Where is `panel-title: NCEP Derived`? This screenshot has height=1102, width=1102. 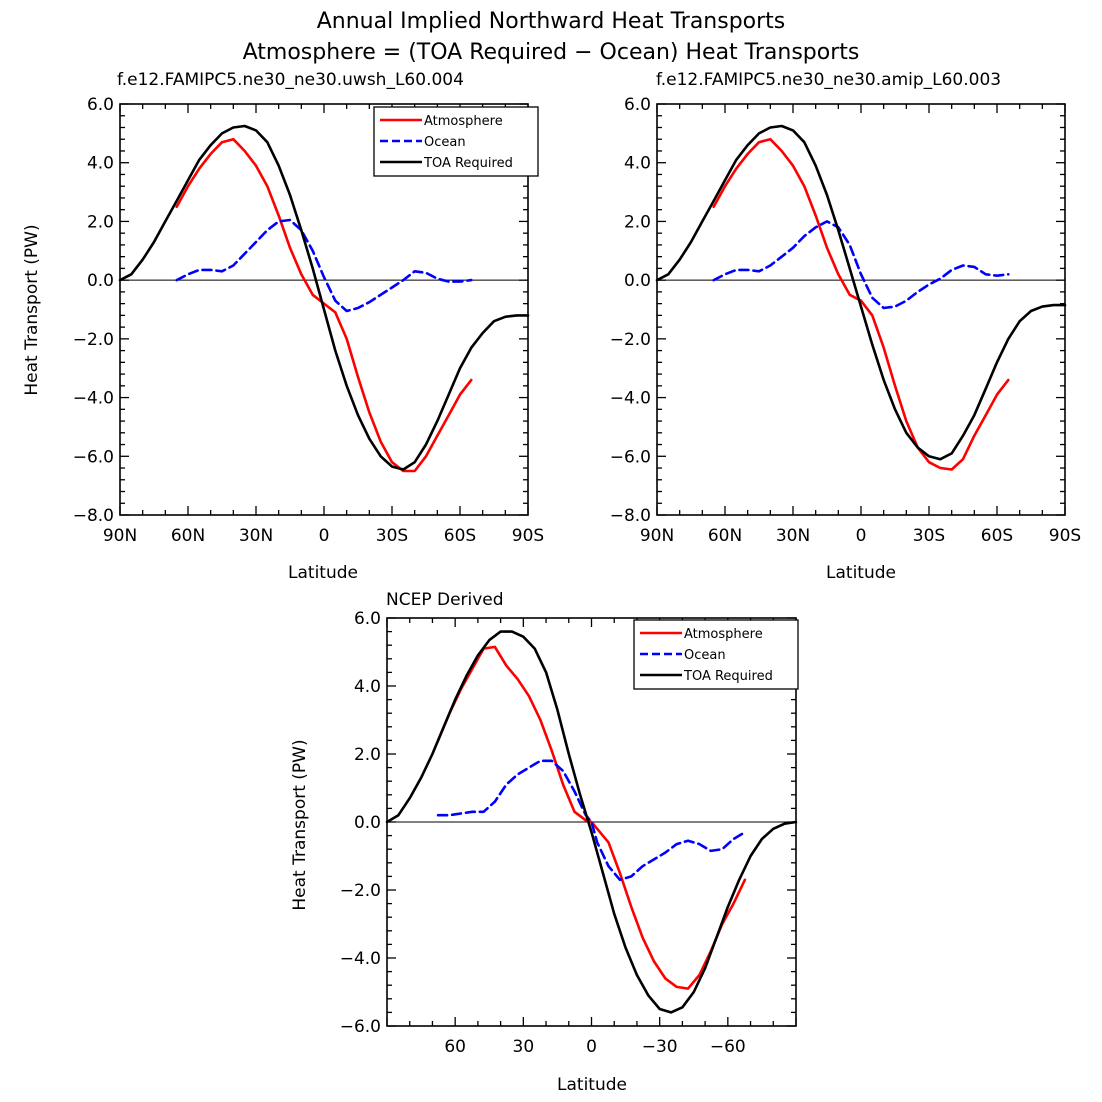
panel-title: NCEP Derived is located at coordinates (445, 600).